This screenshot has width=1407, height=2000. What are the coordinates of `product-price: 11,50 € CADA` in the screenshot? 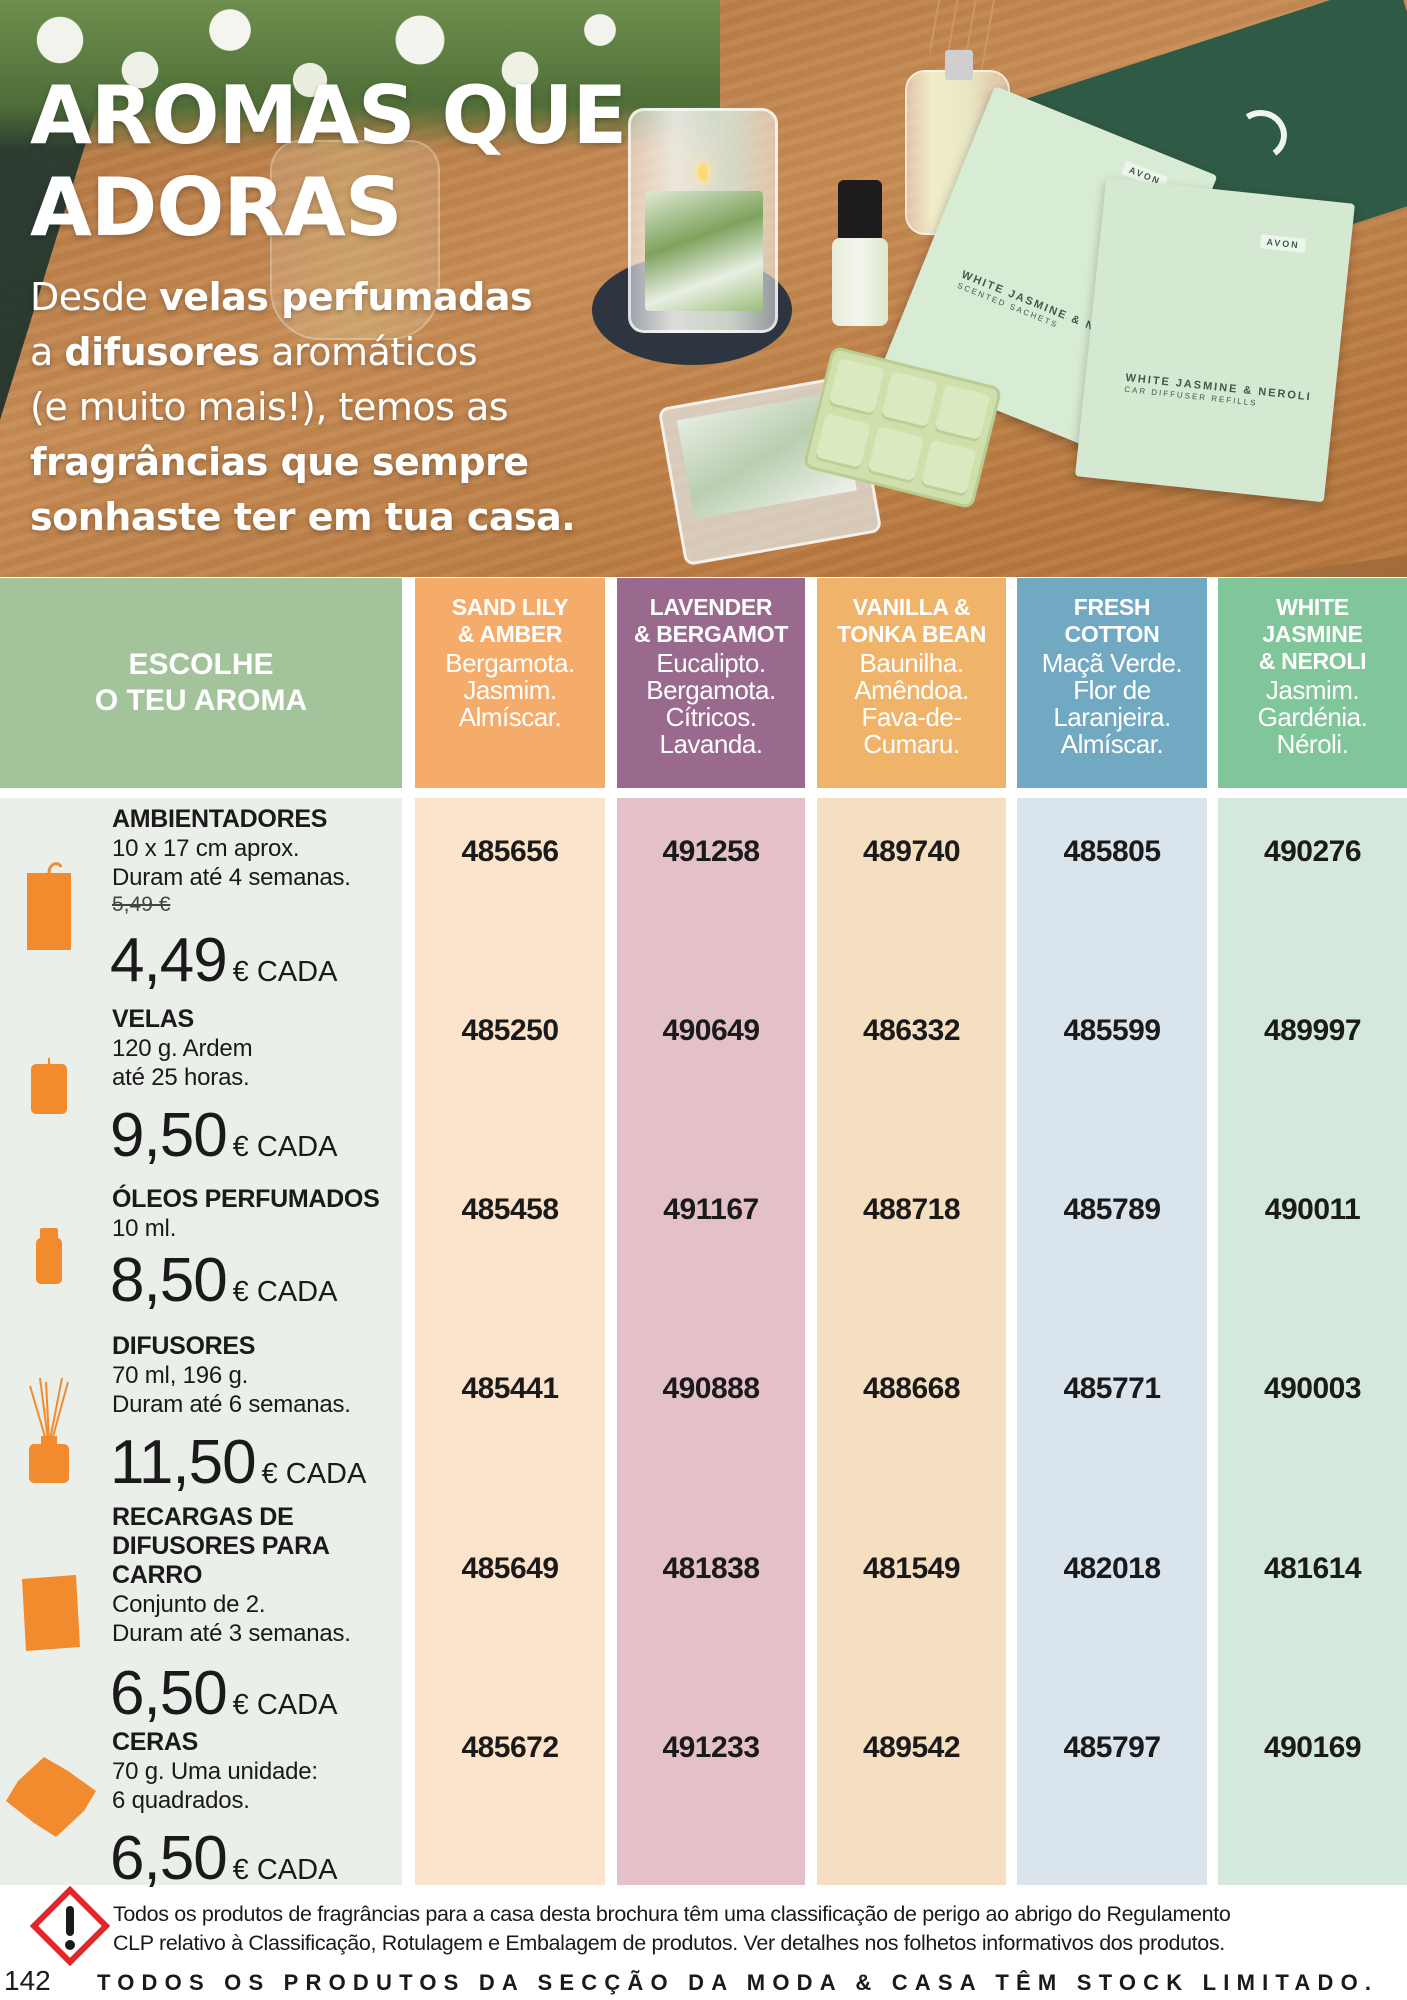 It's located at (238, 1462).